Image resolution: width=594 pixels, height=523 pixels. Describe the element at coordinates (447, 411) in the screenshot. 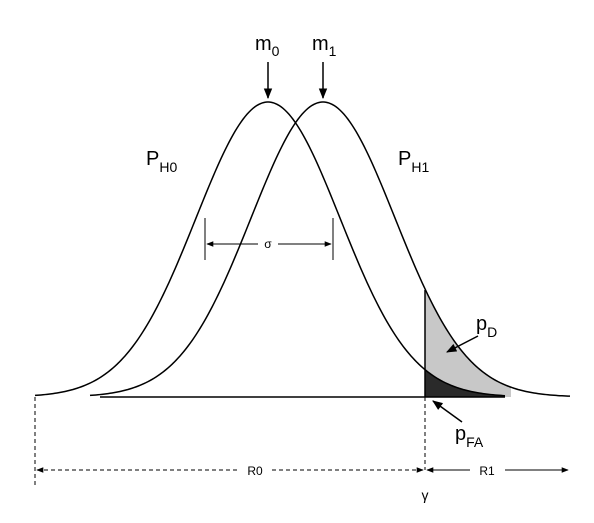

I see `pfa-arrow` at that location.